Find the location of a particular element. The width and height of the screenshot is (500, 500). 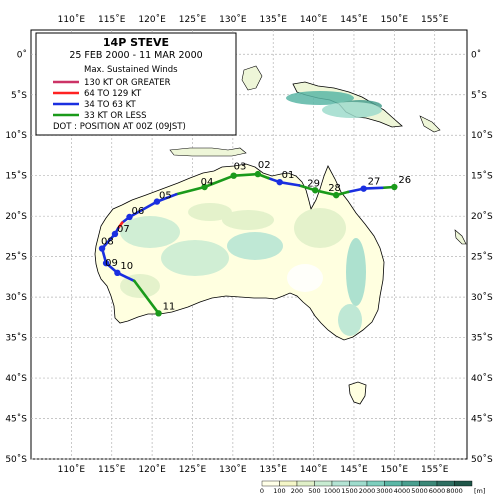

new-caledonia is located at coordinates (460, 237).